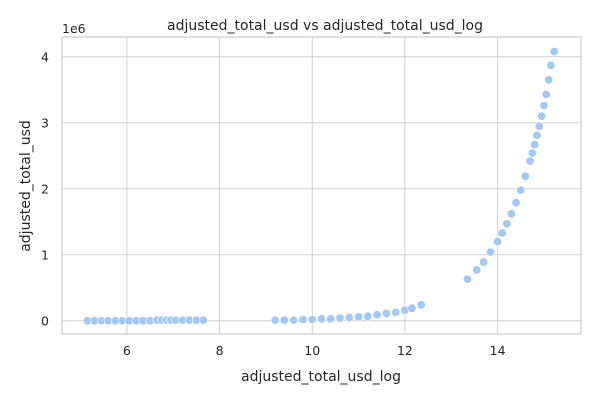 Image resolution: width=600 pixels, height=400 pixels. What do you see at coordinates (127, 350) in the screenshot?
I see `x-tick-label: 6` at bounding box center [127, 350].